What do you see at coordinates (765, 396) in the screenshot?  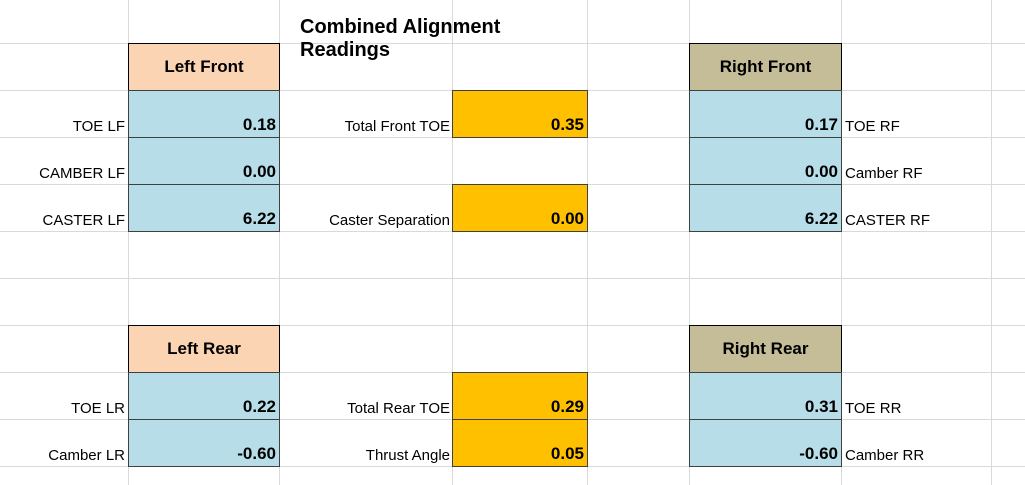 I see `toe-rr-cell: 0.31` at bounding box center [765, 396].